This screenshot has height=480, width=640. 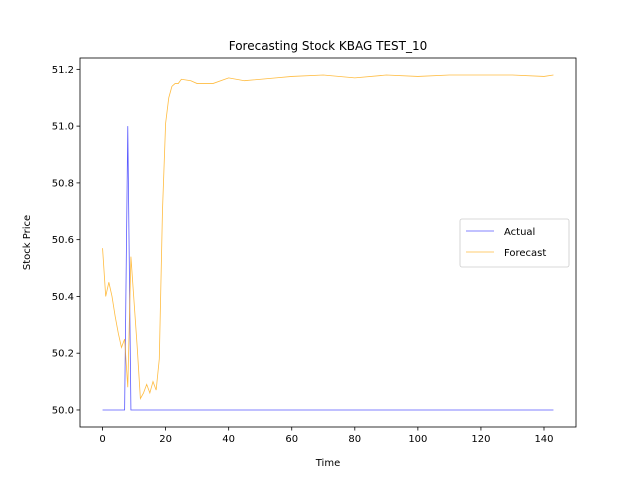 I want to click on legend-label-forecast: Forecast, so click(x=525, y=253).